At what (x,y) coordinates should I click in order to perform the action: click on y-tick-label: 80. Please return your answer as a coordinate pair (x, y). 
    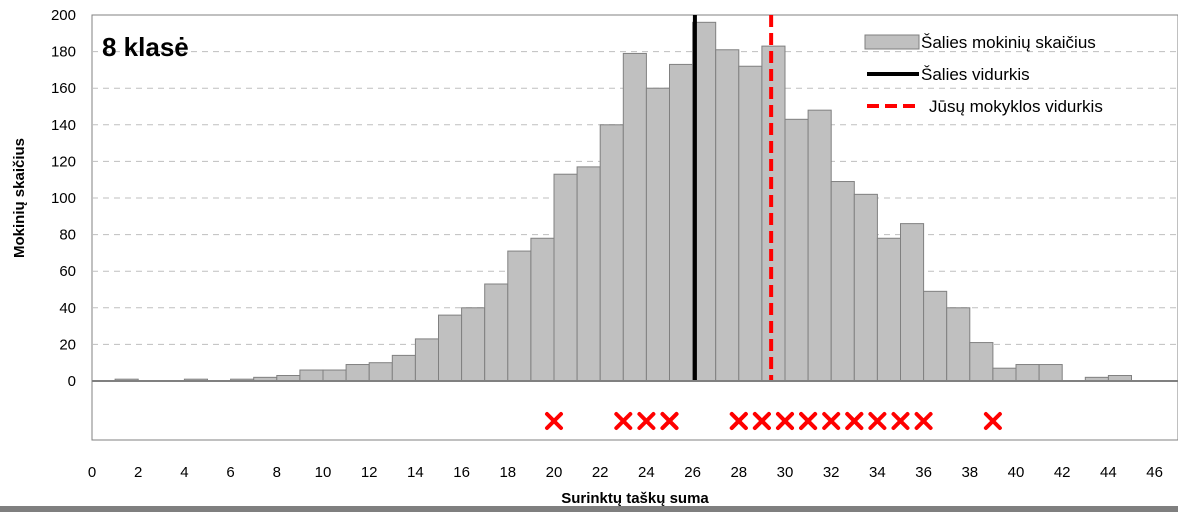
    Looking at the image, I should click on (67, 235).